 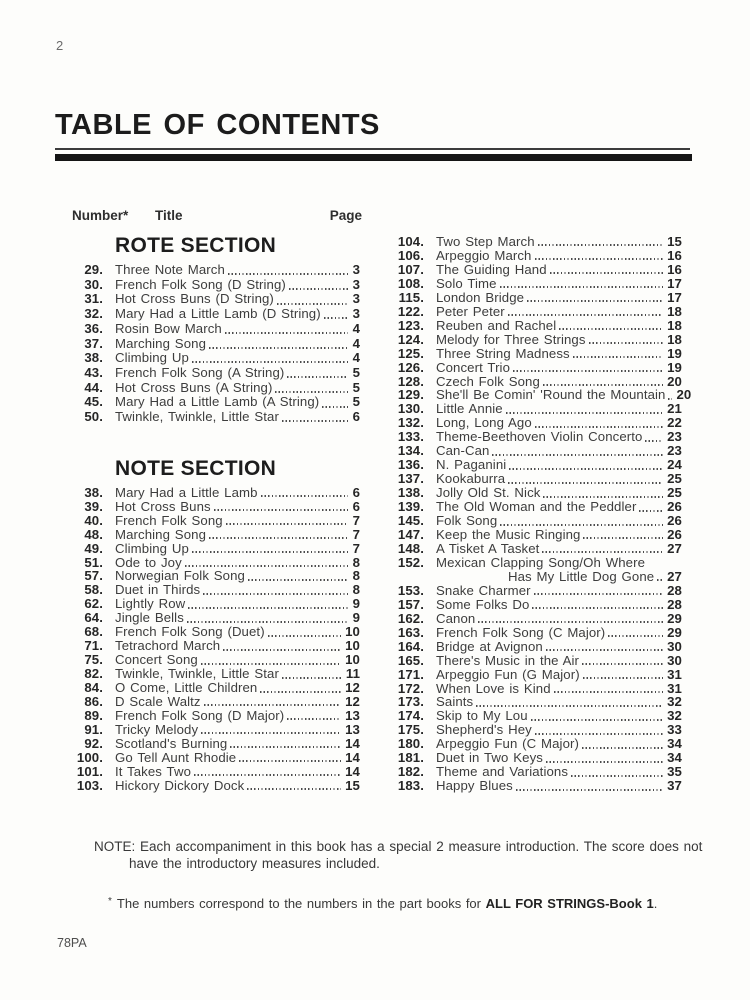 What do you see at coordinates (410, 590) in the screenshot?
I see `entry-number: 153.` at bounding box center [410, 590].